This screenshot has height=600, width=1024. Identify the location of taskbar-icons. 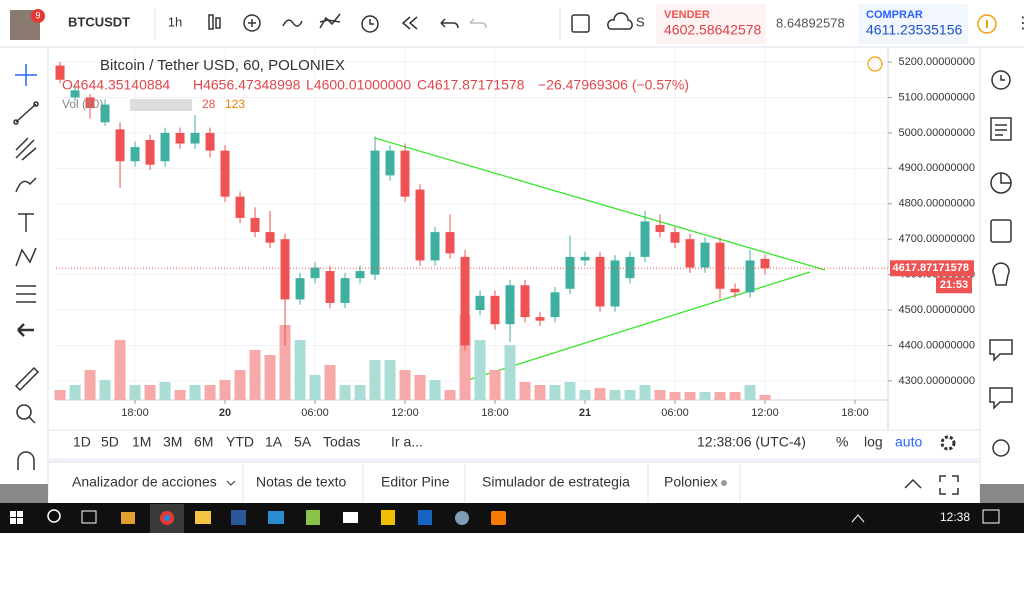
(505, 518).